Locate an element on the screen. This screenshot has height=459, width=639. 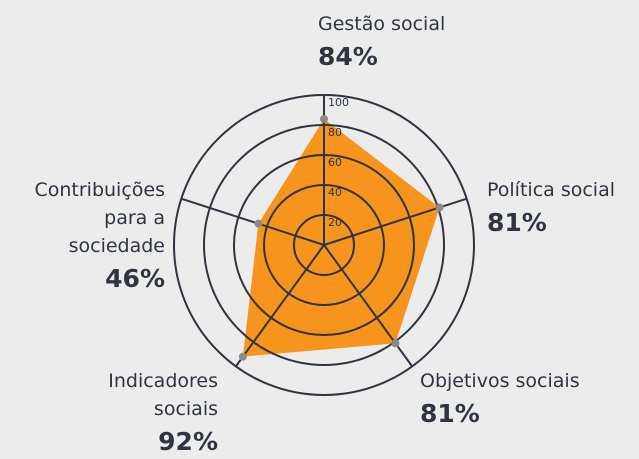
tick-label: 80 is located at coordinates (335, 132).